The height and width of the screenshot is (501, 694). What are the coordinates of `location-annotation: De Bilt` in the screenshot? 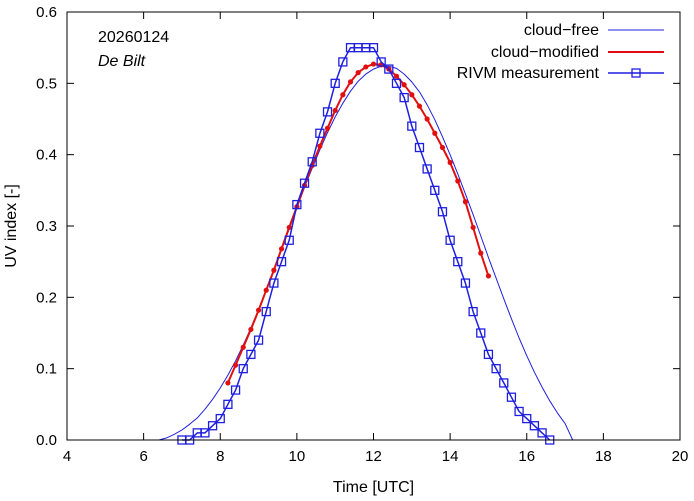 It's located at (122, 61).